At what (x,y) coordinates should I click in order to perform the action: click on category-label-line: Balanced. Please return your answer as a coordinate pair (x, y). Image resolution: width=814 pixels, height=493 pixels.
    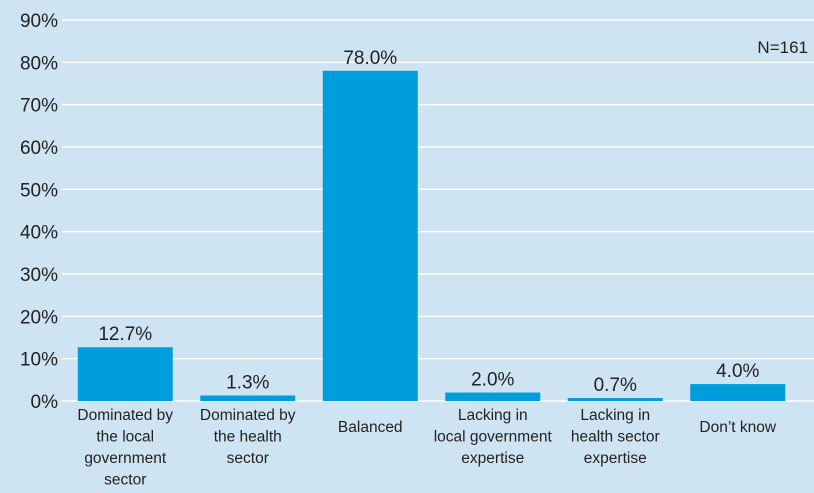
    Looking at the image, I should click on (370, 427).